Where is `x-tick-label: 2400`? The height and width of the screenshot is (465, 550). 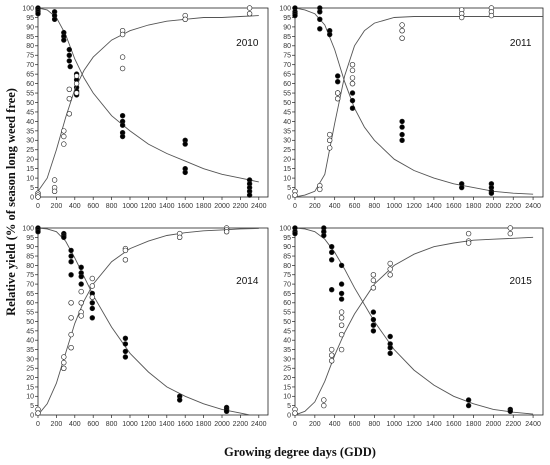 x-tick-label: 2400 is located at coordinates (259, 206).